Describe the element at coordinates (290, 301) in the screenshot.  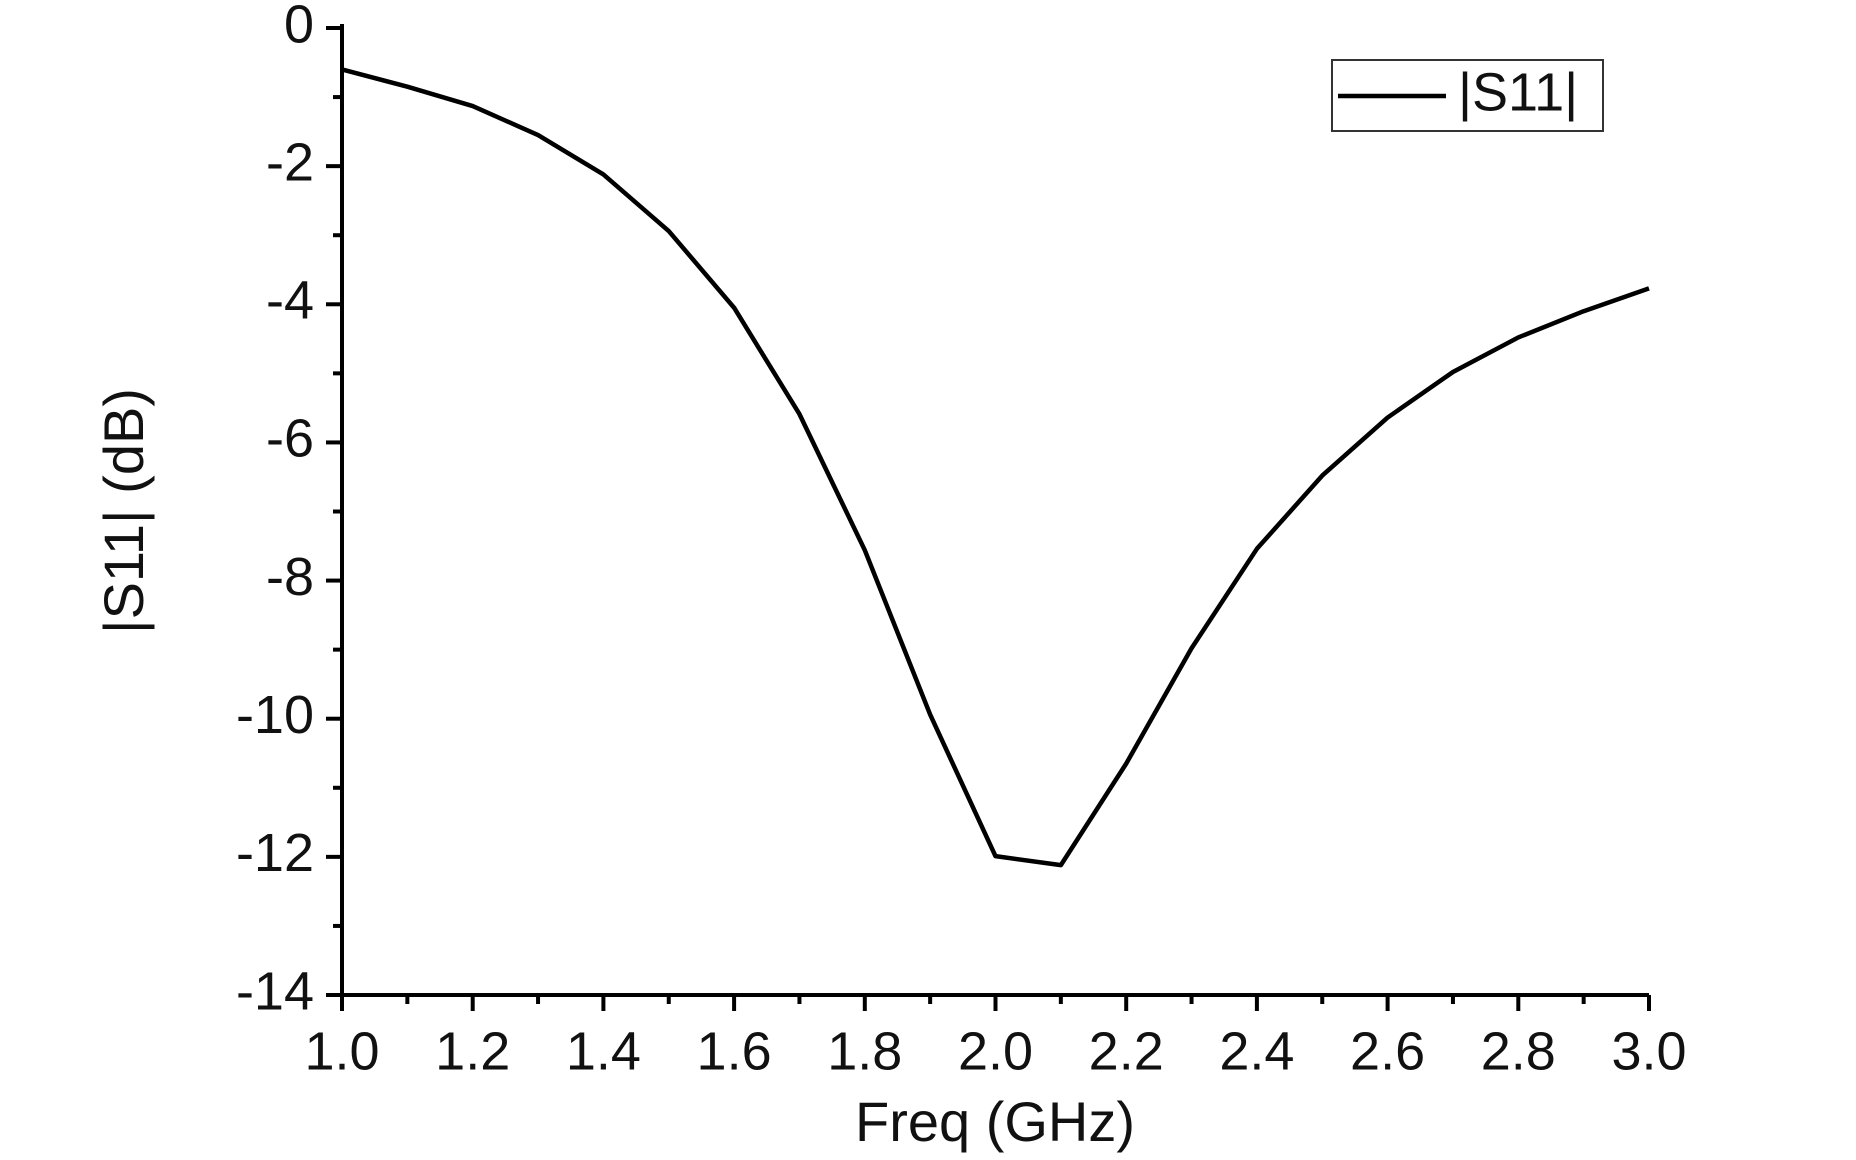
I see `y-tick-label: -4` at that location.